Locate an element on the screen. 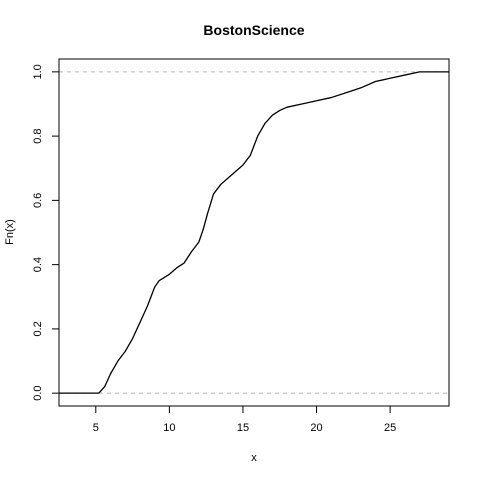 The height and width of the screenshot is (480, 480). chart-title: BostonScience is located at coordinates (253, 30).